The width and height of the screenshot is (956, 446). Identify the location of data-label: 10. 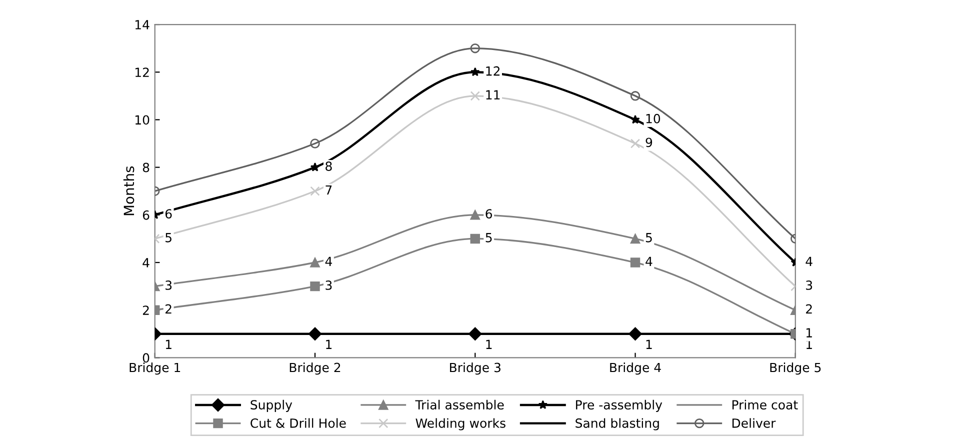
(653, 119).